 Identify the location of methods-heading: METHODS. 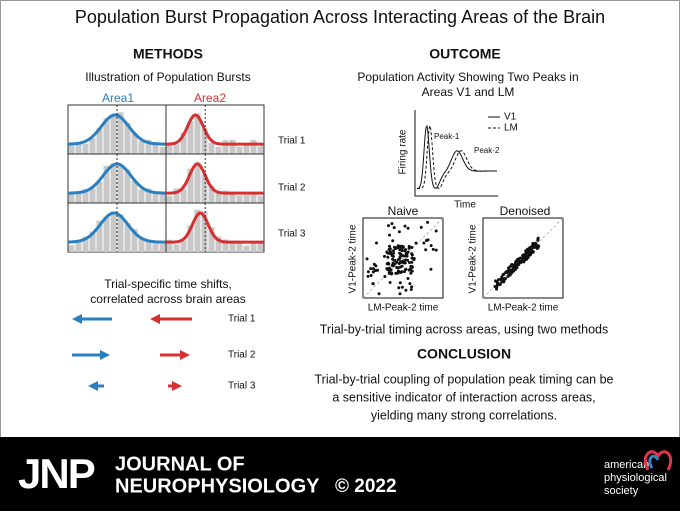
(168, 54).